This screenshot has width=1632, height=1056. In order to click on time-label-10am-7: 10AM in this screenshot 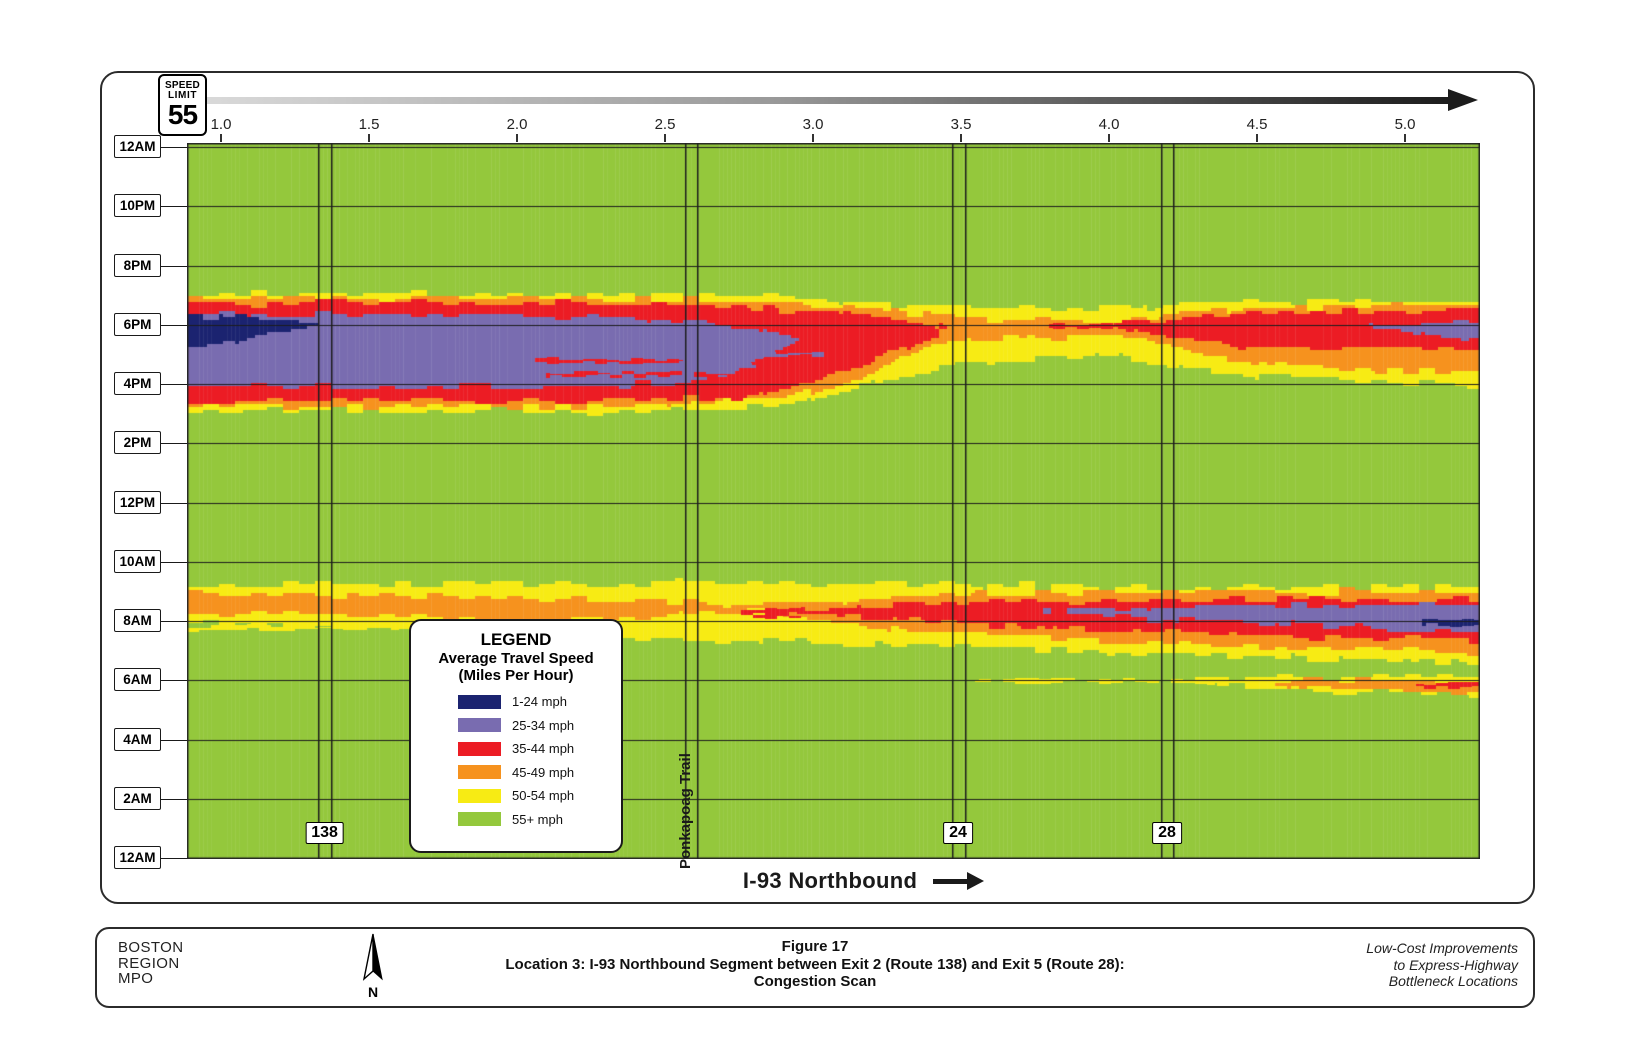, I will do `click(137, 561)`.